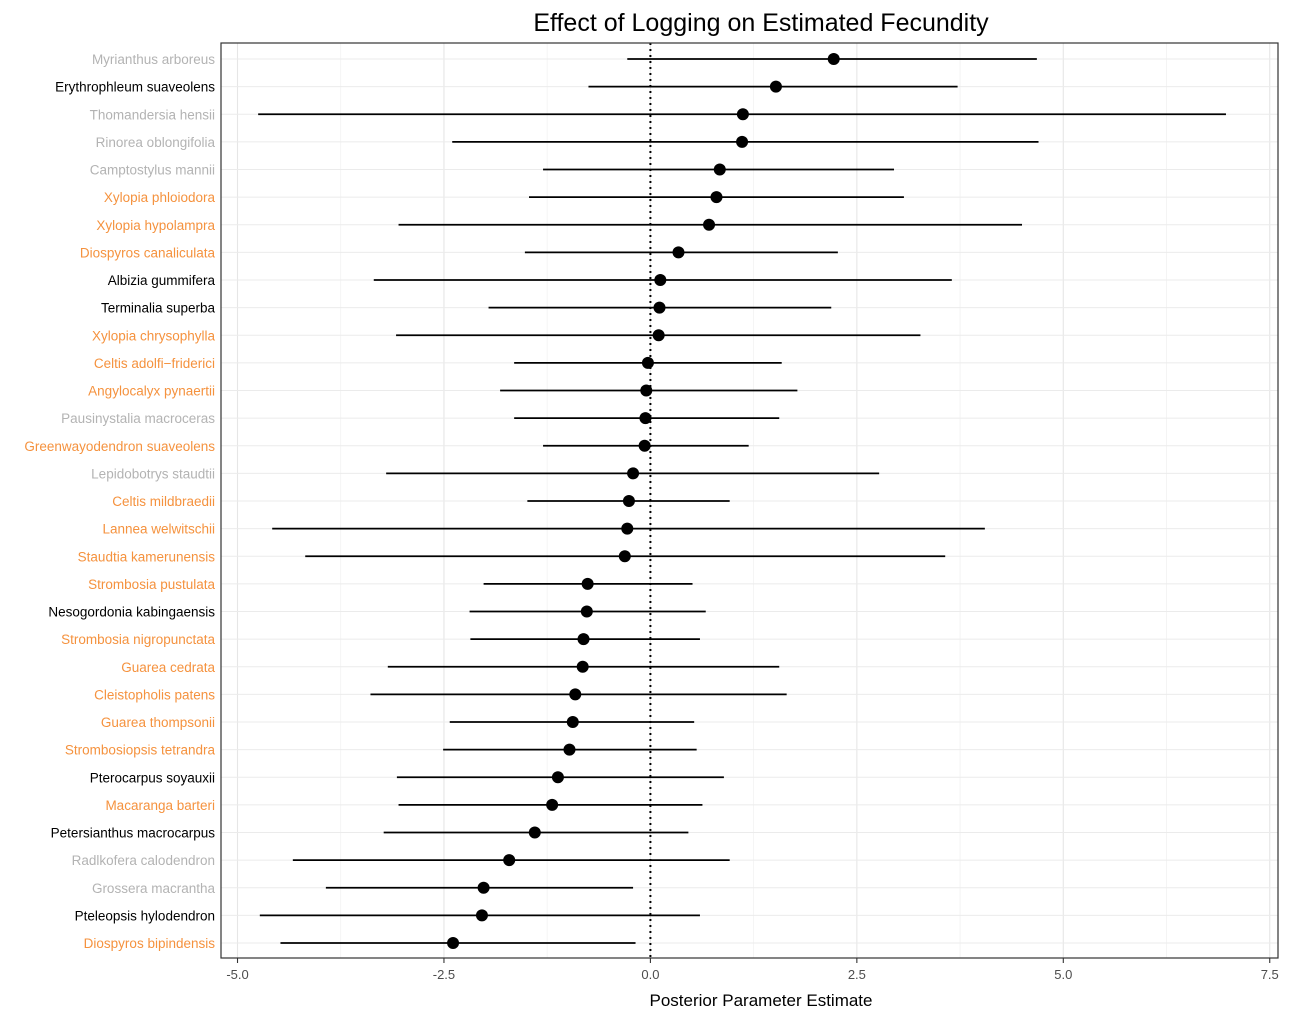  Describe the element at coordinates (131, 612) in the screenshot. I see `category-label: Nesogordonia kabingaensis` at that location.